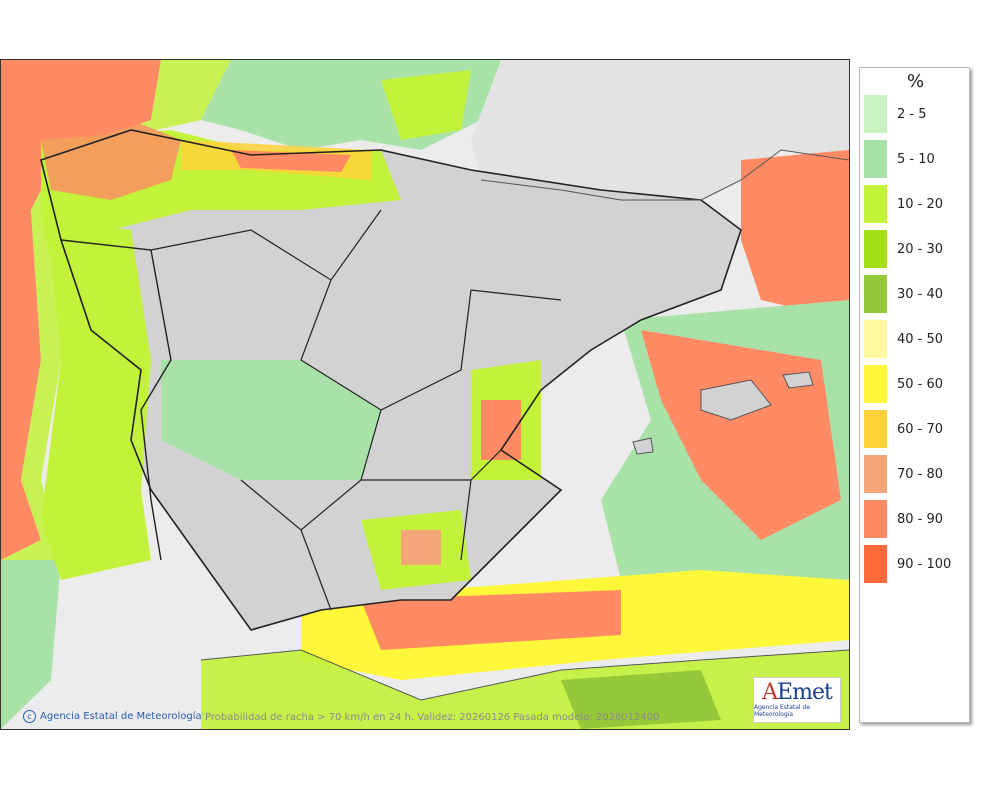 This screenshot has width=1000, height=790. I want to click on legend-item: 50 - 60, so click(903, 384).